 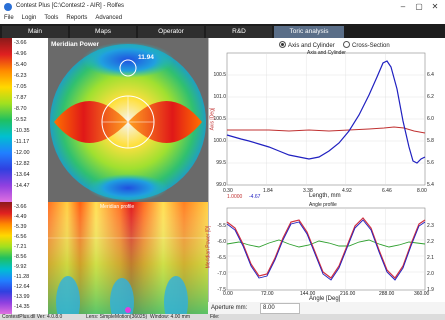 I want to click on radio-label: Axis and Cylinder, so click(x=311, y=46).